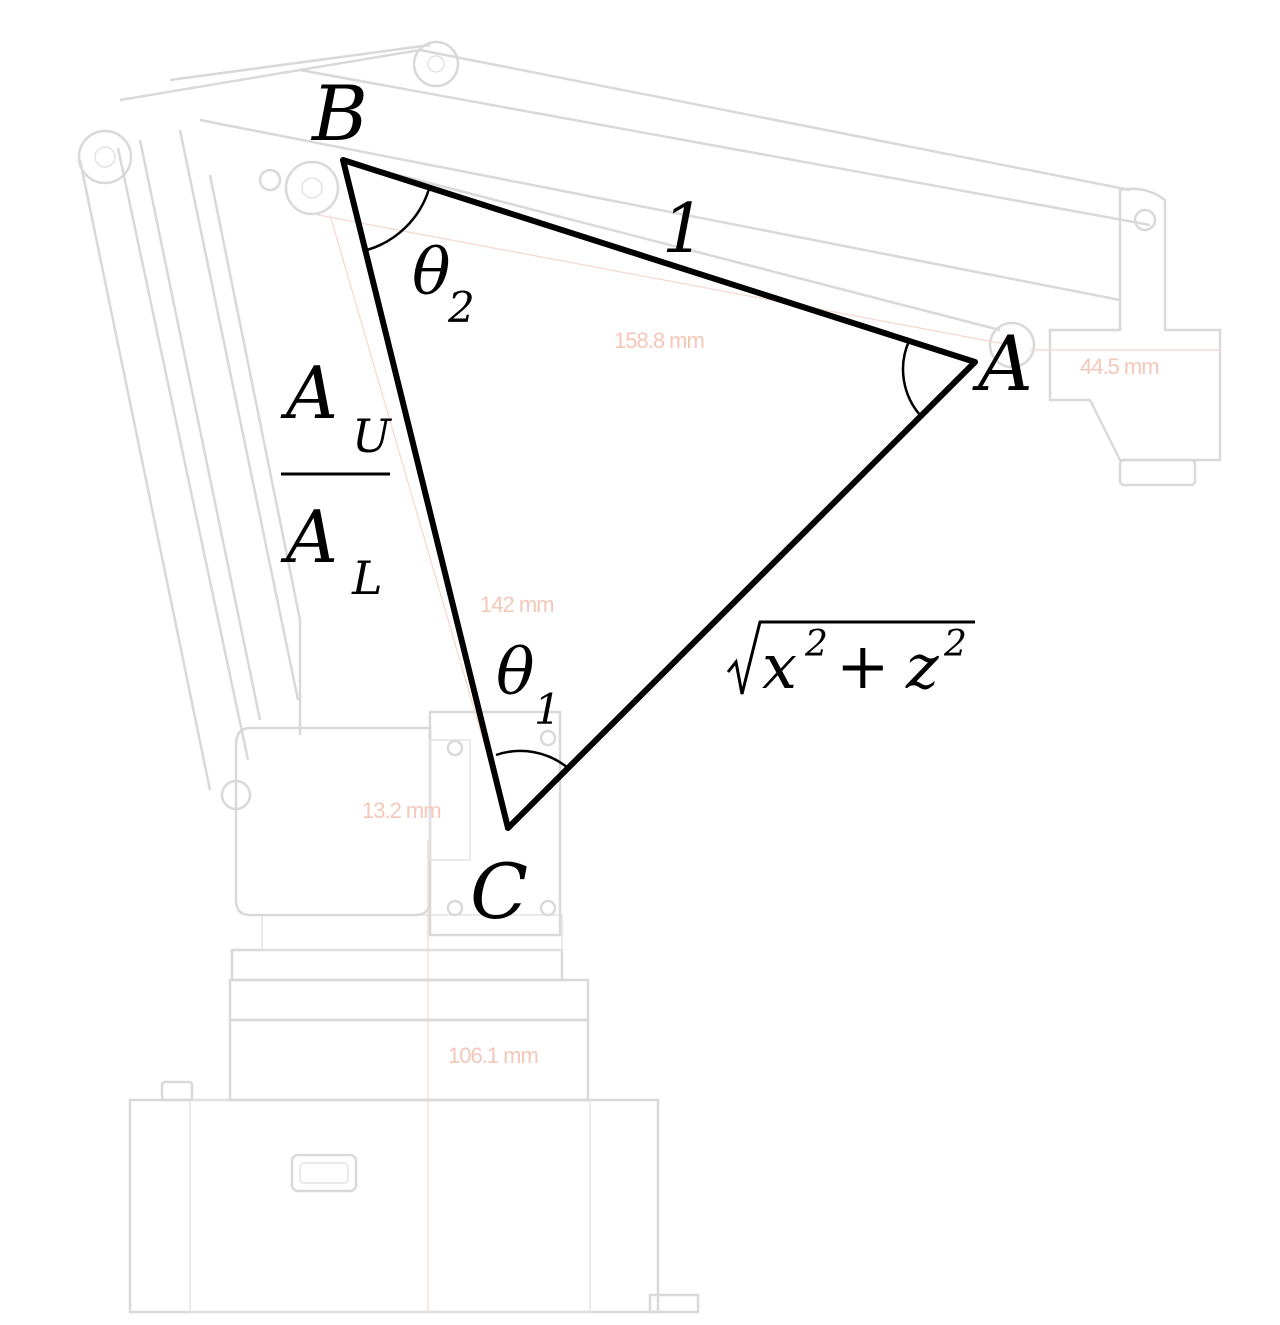 The height and width of the screenshot is (1325, 1280). What do you see at coordinates (547, 709) in the screenshot?
I see `theta1-subscript: 1` at bounding box center [547, 709].